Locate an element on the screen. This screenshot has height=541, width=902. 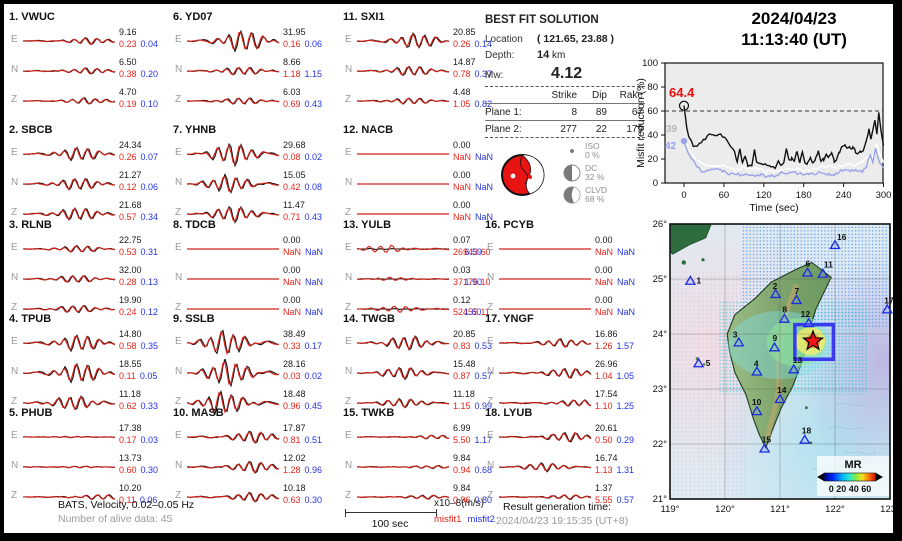
station-title: 18. LYUB is located at coordinates (509, 413).